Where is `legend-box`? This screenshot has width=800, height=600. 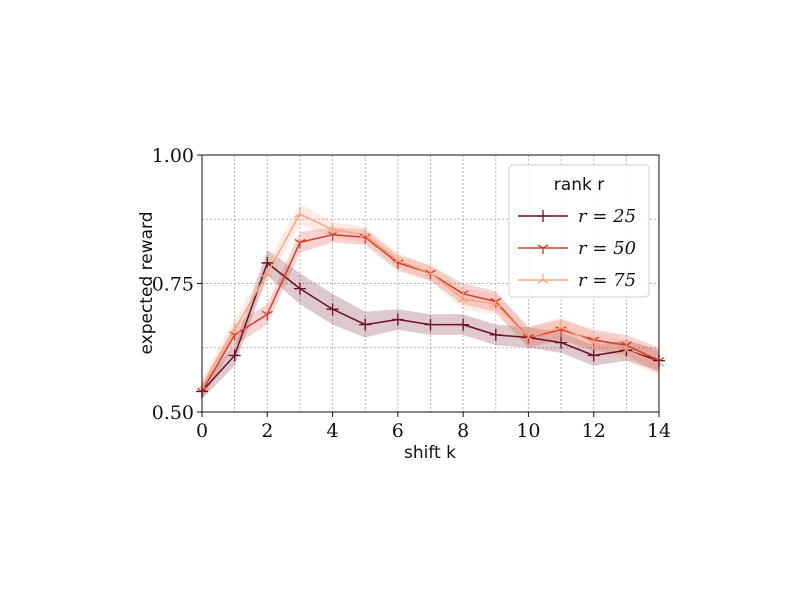
legend-box is located at coordinates (579, 231).